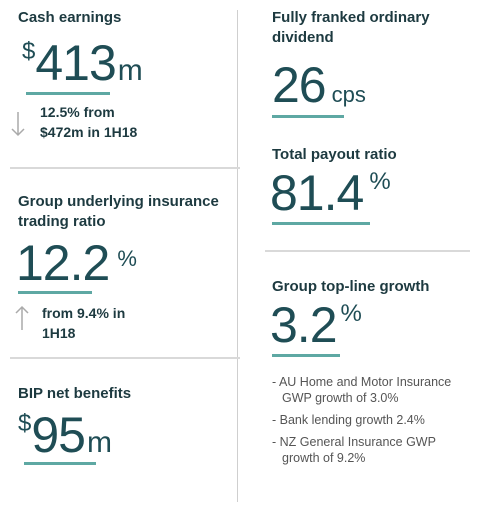 The height and width of the screenshot is (509, 482). Describe the element at coordinates (89, 122) in the screenshot. I see `metric-note: 12.5% from $472m in 1H18` at that location.